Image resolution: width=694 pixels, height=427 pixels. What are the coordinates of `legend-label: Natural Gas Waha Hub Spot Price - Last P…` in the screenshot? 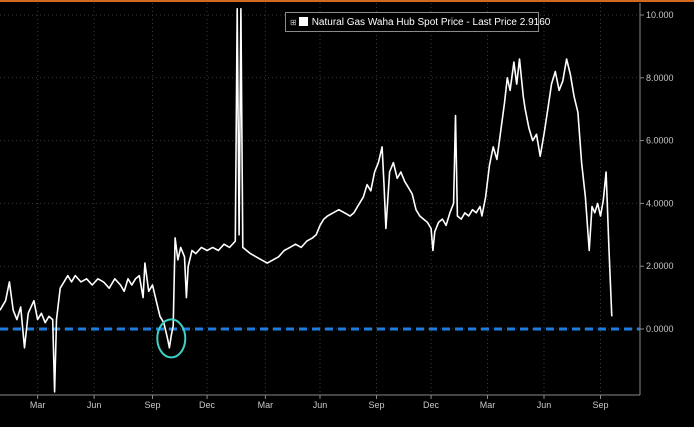 It's located at (431, 22).